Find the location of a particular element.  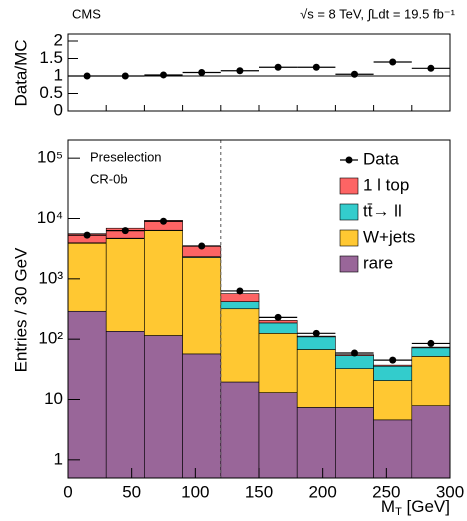

x-tick-label: 250 is located at coordinates (386, 491).